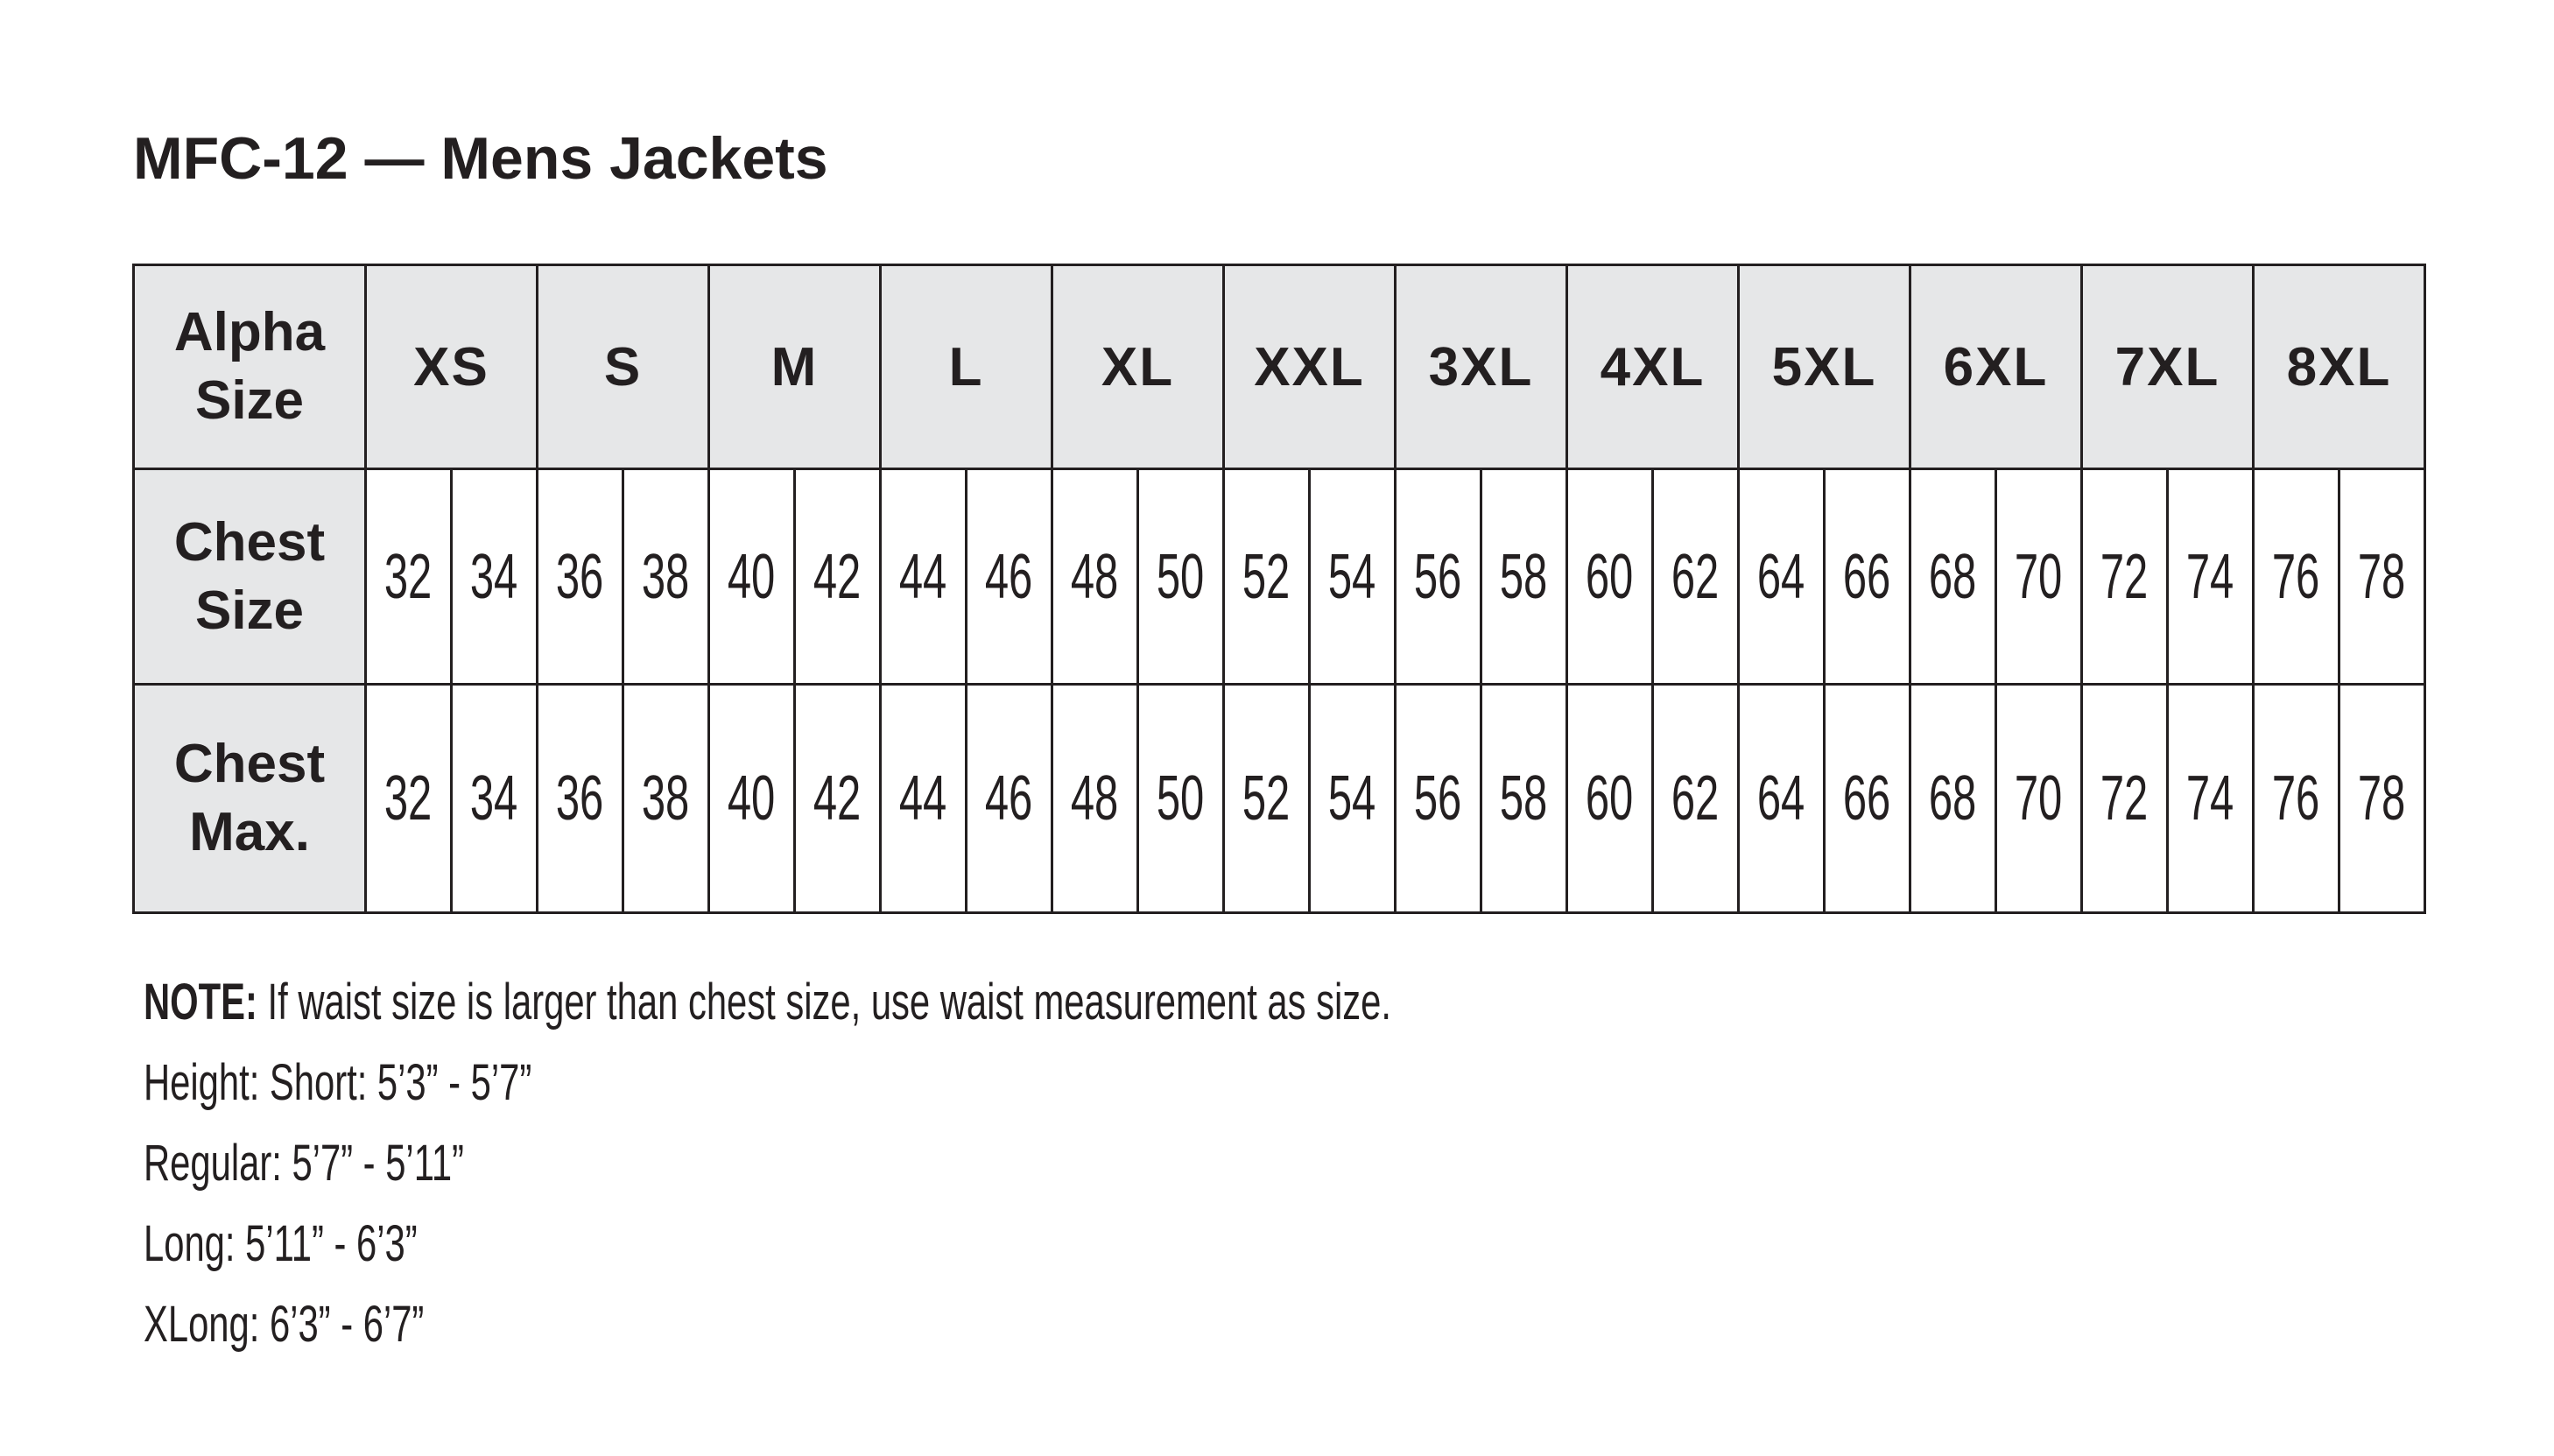  What do you see at coordinates (1009, 798) in the screenshot?
I see `chest-max-cell: 46` at bounding box center [1009, 798].